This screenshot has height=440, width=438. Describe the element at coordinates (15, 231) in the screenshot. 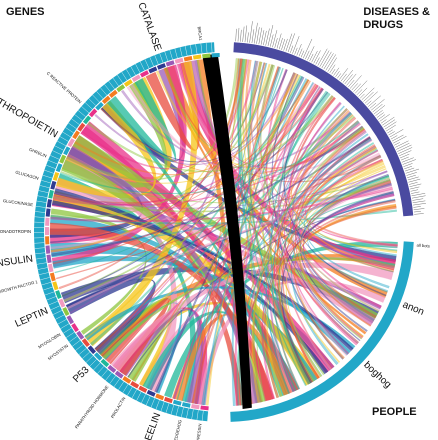

I see `gene-label: HUMAN CHORIONIC GONADOTROPIN` at that location.